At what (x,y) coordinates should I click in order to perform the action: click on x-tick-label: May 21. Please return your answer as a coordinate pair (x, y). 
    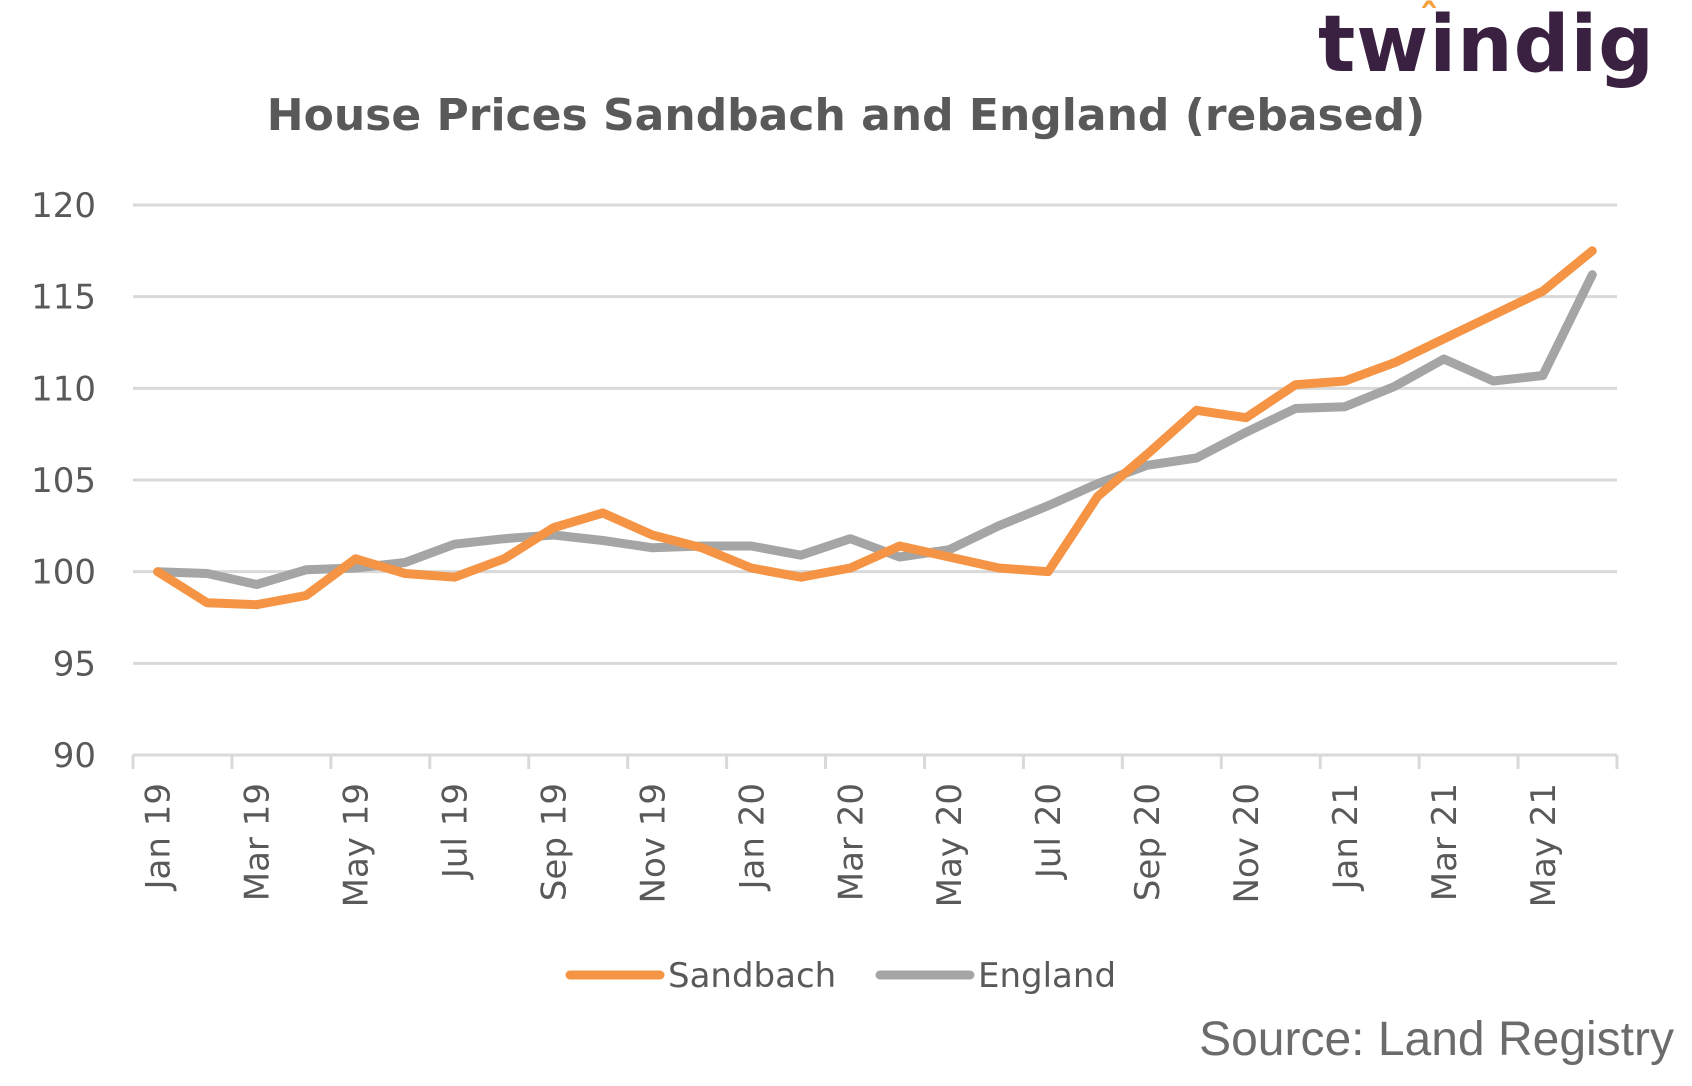
    Looking at the image, I should click on (1544, 845).